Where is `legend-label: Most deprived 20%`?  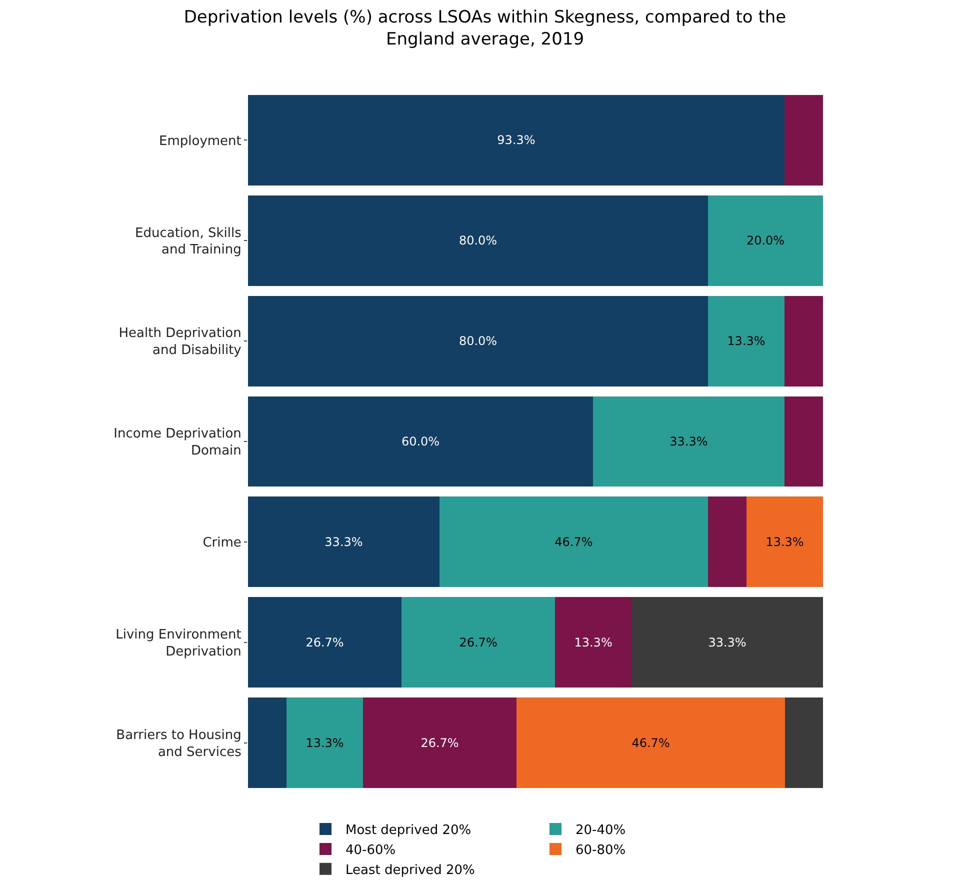
legend-label: Most deprived 20% is located at coordinates (409, 830).